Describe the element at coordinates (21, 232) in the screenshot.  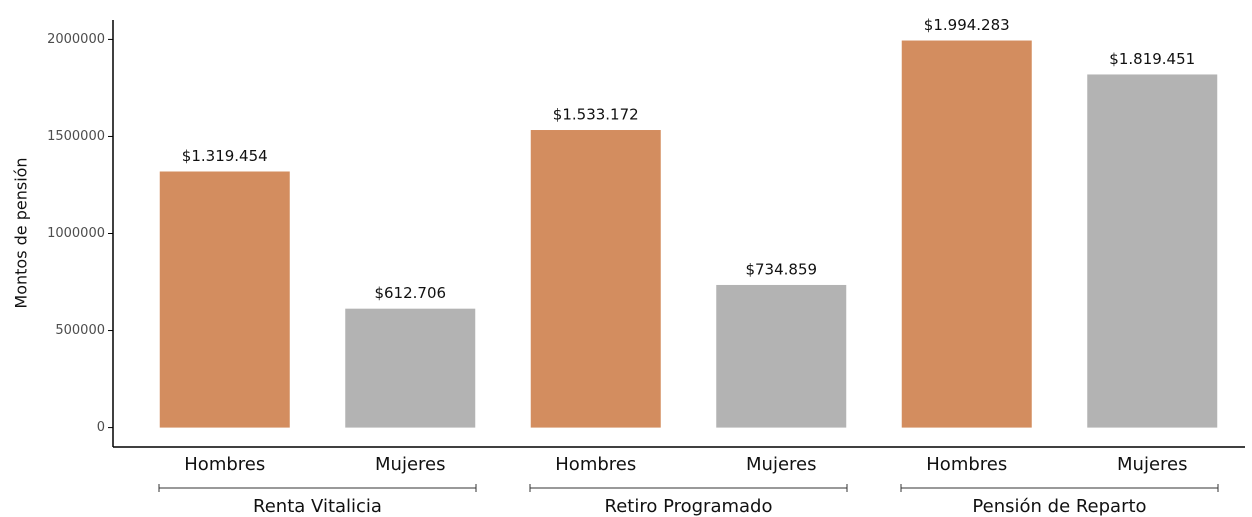
I see `y-axis-label: Montos de pensión` at that location.